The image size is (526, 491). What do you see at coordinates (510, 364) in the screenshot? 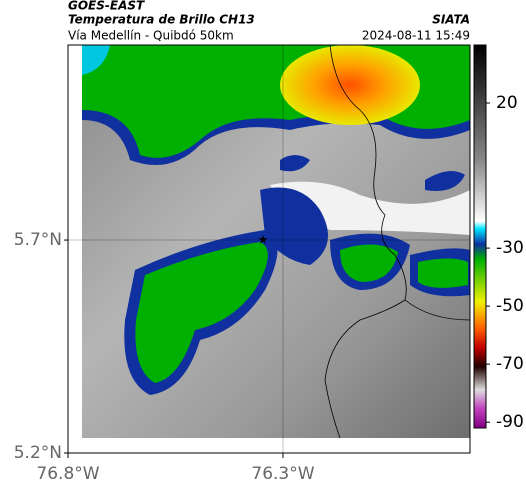
I see `colorbar-tick-label: -70` at bounding box center [510, 364].